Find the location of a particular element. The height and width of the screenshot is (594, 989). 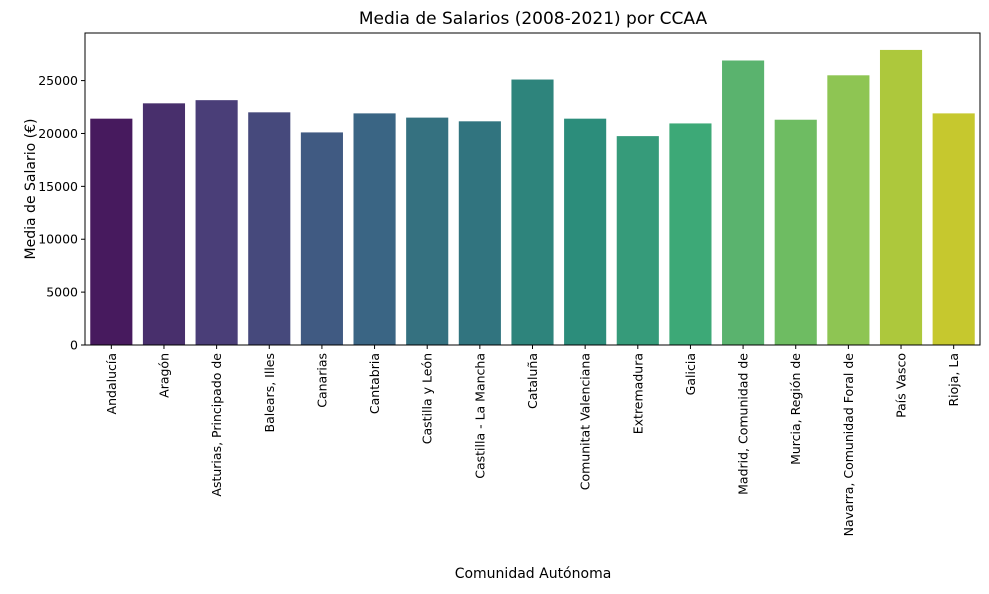

x-tick-label: Murcia, Región de is located at coordinates (795, 409).